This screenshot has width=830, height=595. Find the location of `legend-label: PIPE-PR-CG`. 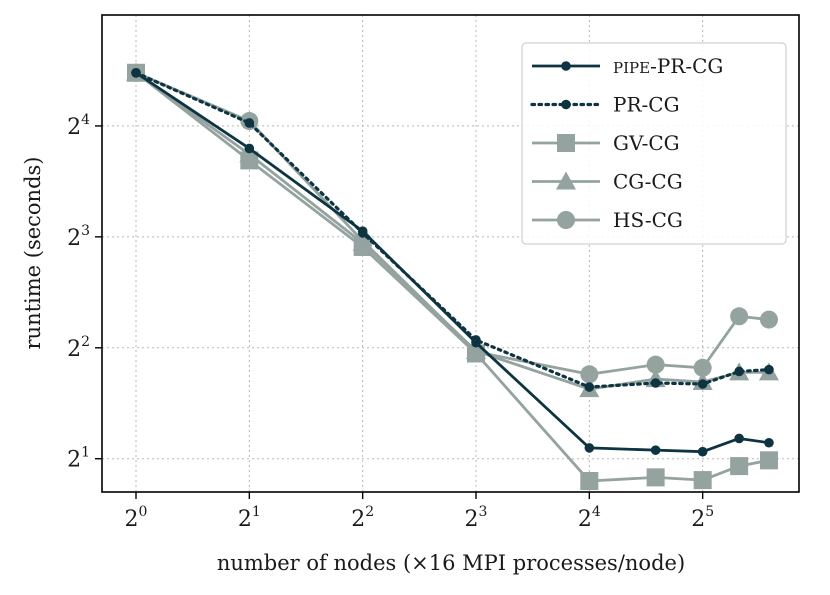

legend-label: PIPE-PR-CG is located at coordinates (668, 66).